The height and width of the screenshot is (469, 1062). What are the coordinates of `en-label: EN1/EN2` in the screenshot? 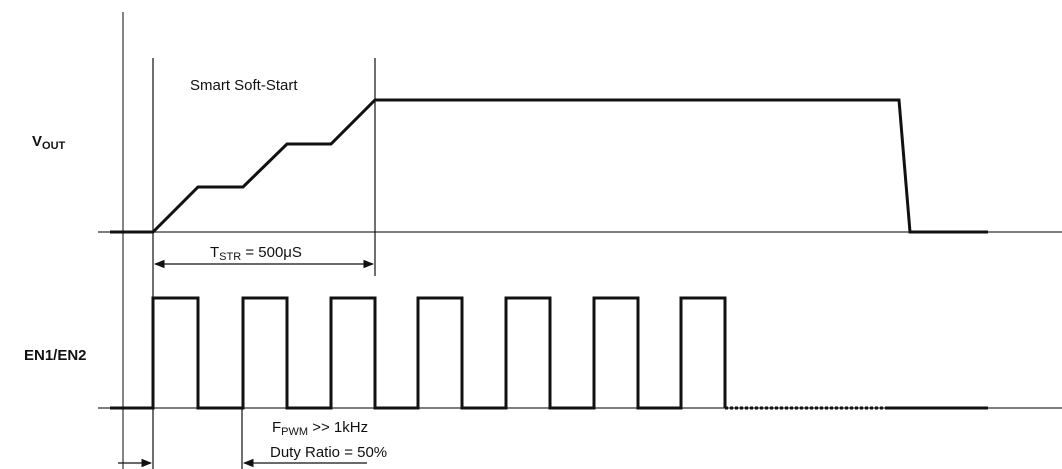 It's located at (55, 355).